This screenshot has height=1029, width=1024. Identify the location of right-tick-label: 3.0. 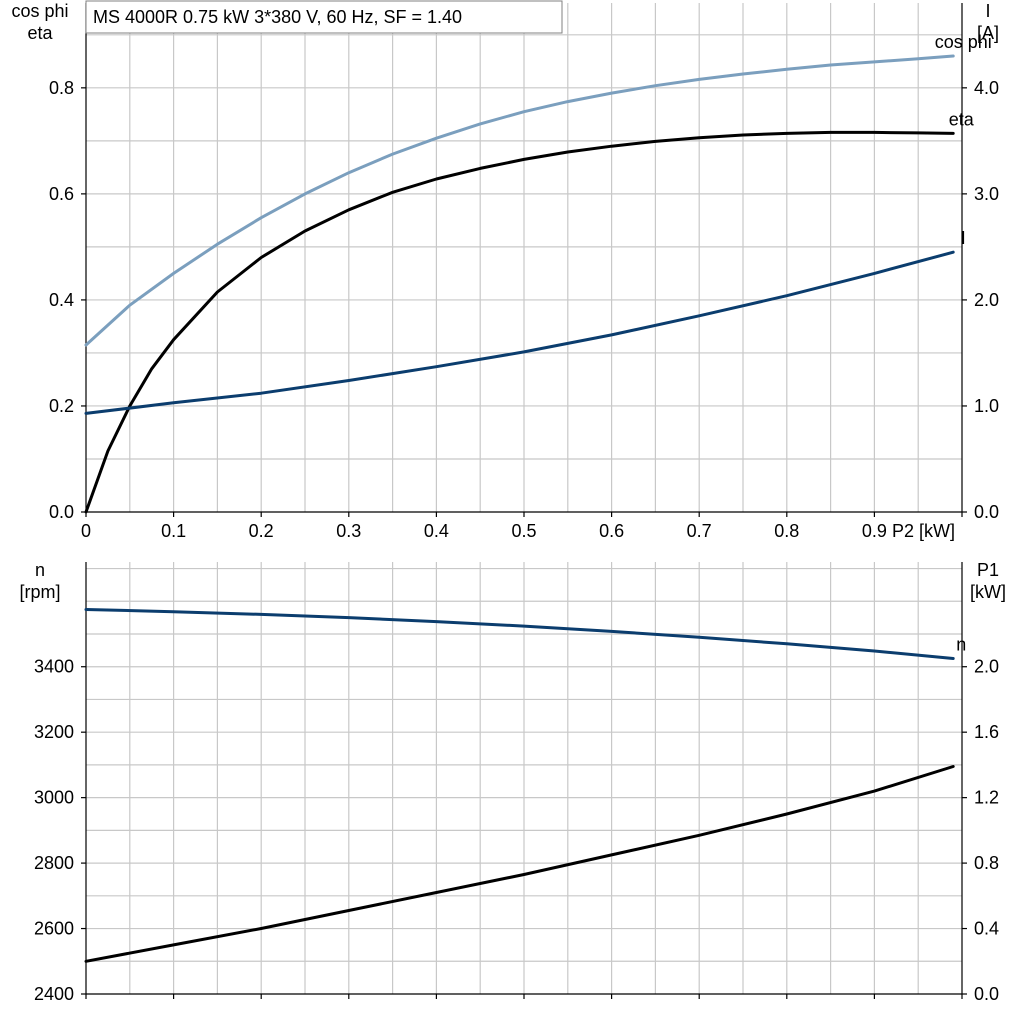
(986, 194).